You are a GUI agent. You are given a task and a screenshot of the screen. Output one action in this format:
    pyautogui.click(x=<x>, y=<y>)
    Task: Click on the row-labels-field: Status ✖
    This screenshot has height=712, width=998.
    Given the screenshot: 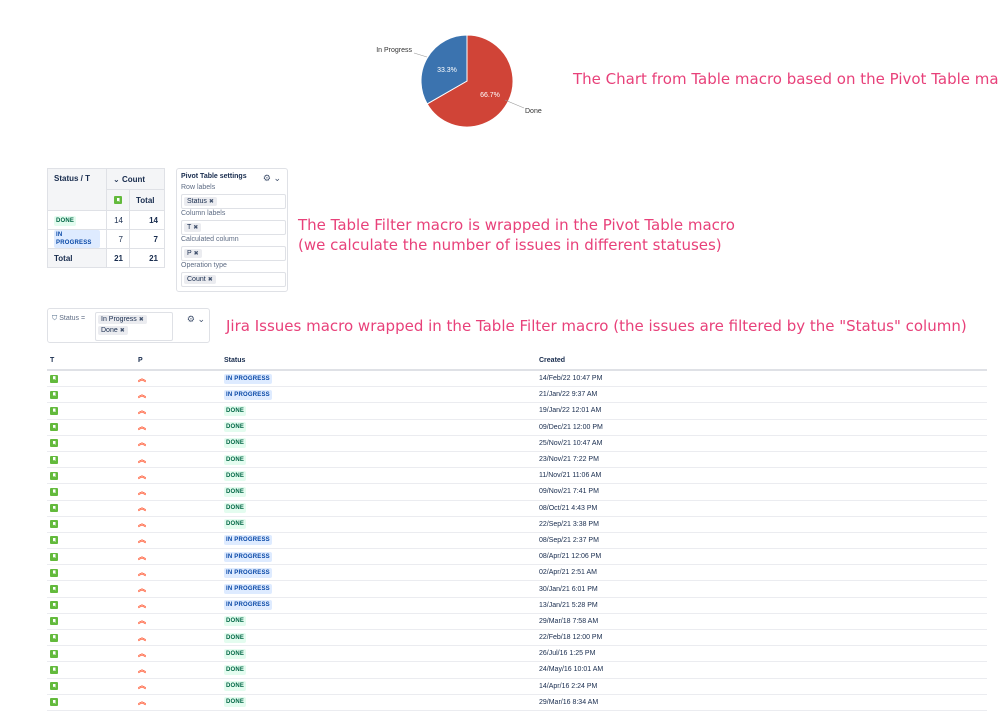 What is the action you would take?
    pyautogui.click(x=233, y=201)
    